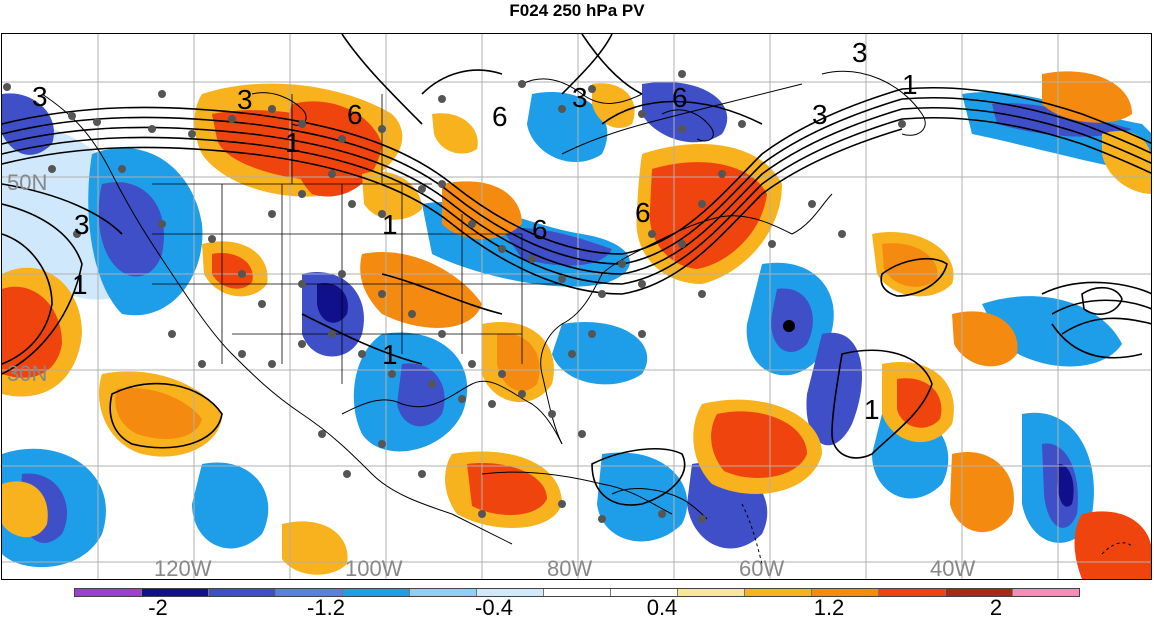  What do you see at coordinates (183, 568) in the screenshot?
I see `longitude-label: 120W` at bounding box center [183, 568].